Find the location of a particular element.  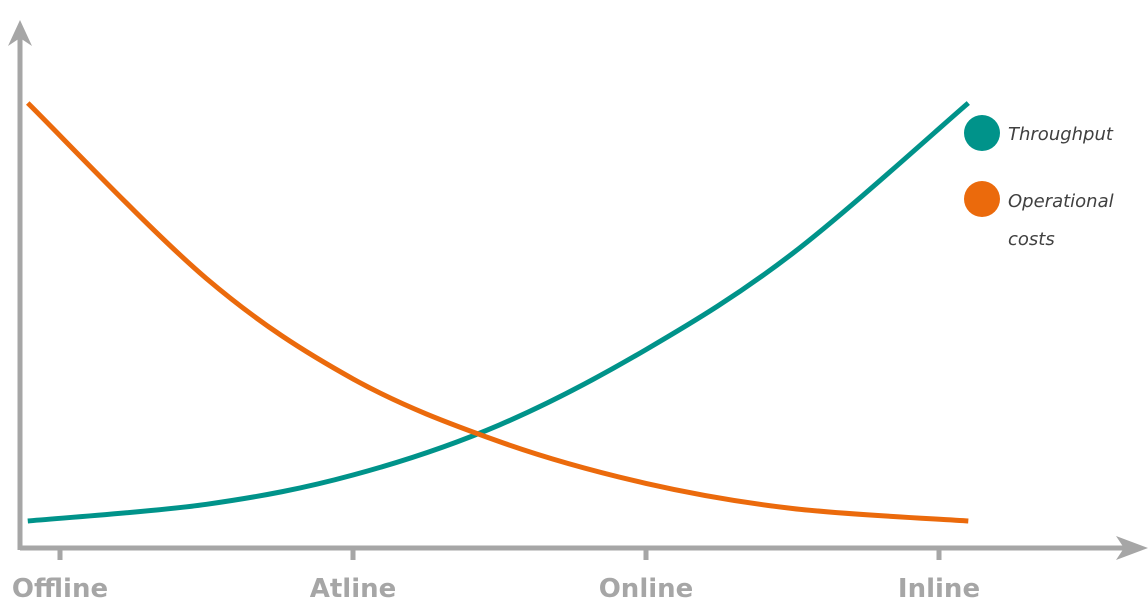

legend-label: Operational is located at coordinates (1061, 201).